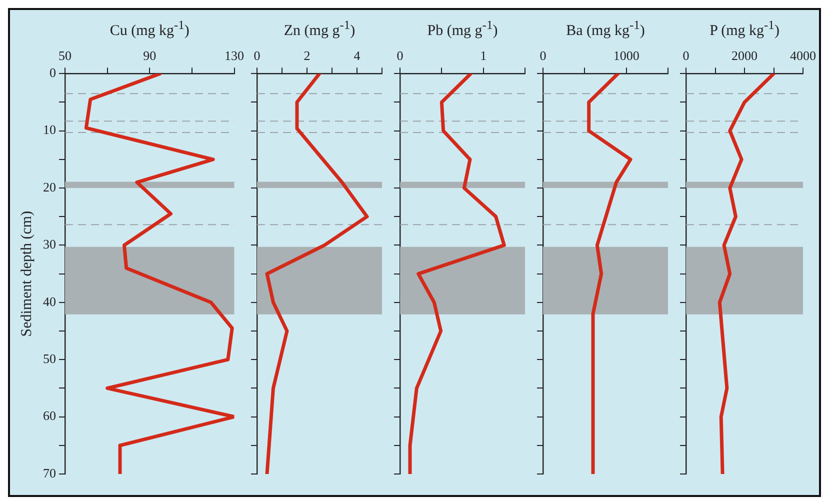 This screenshot has height=499, width=829. I want to click on y-tick-label: 70, so click(49, 472).